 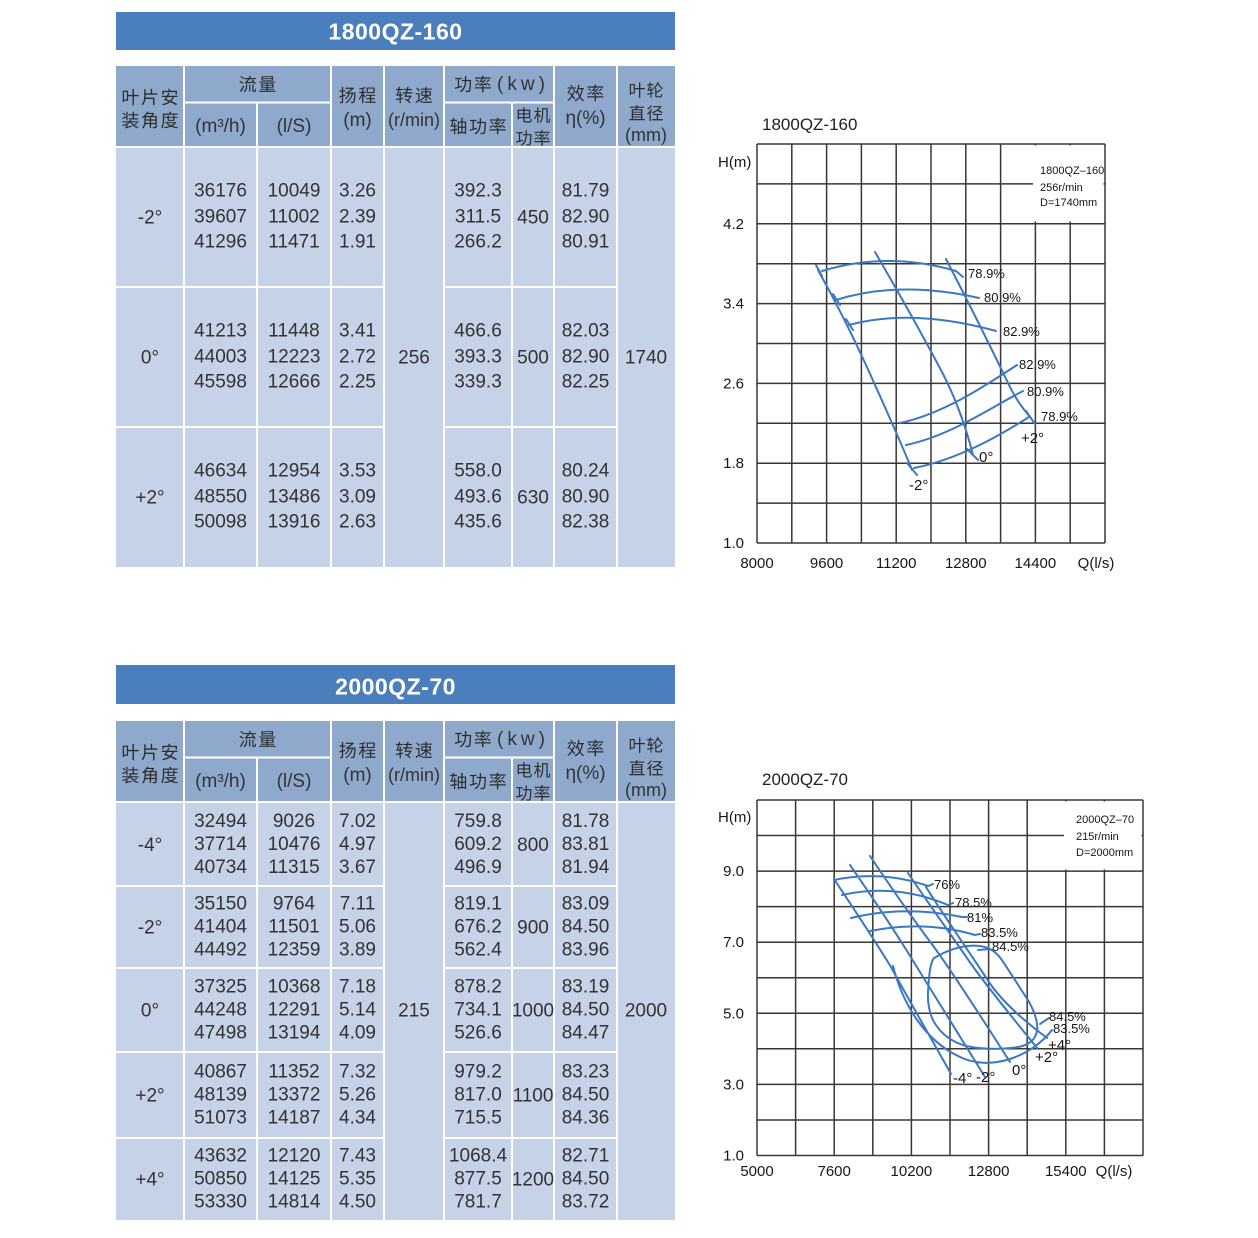 What do you see at coordinates (220, 382) in the screenshot?
I see `svg-text: 45598` at bounding box center [220, 382].